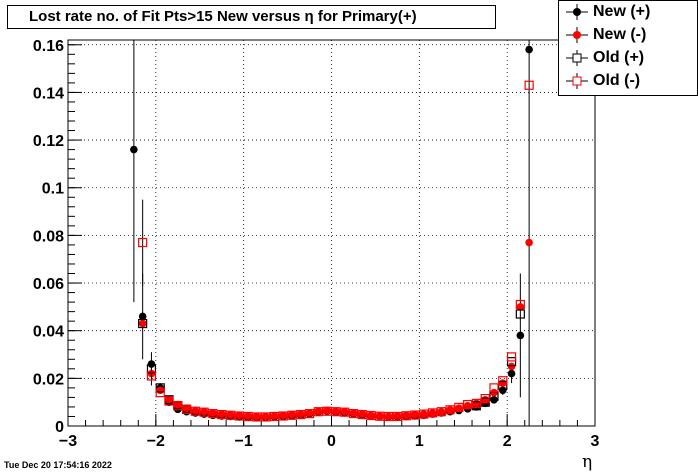 The height and width of the screenshot is (474, 698). I want to click on legend-label: Old (-), so click(617, 80).